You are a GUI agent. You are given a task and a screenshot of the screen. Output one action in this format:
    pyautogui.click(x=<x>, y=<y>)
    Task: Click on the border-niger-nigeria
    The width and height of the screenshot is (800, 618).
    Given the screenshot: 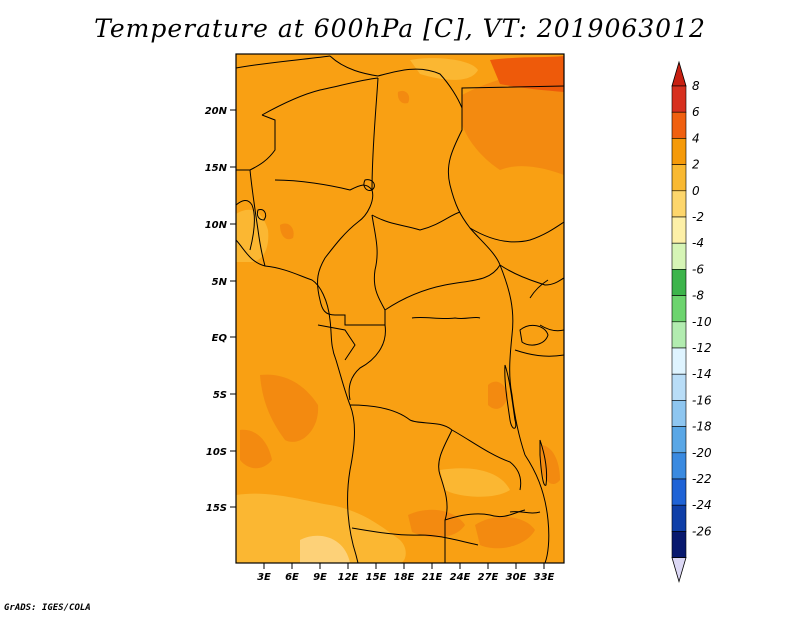 What is the action you would take?
    pyautogui.click(x=323, y=185)
    